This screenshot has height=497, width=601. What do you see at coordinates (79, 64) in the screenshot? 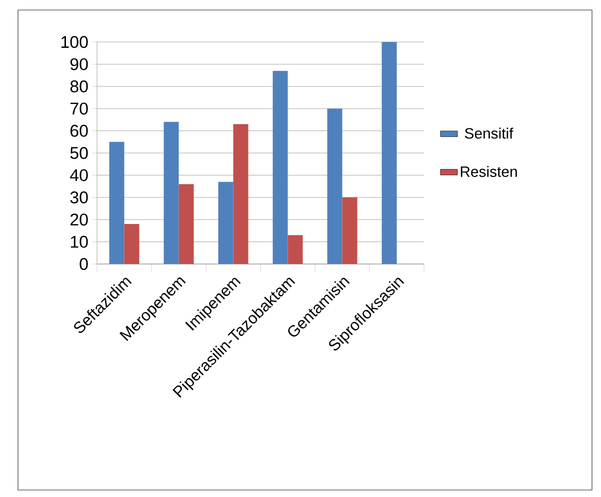
I see `y-tick-label: 90` at bounding box center [79, 64].